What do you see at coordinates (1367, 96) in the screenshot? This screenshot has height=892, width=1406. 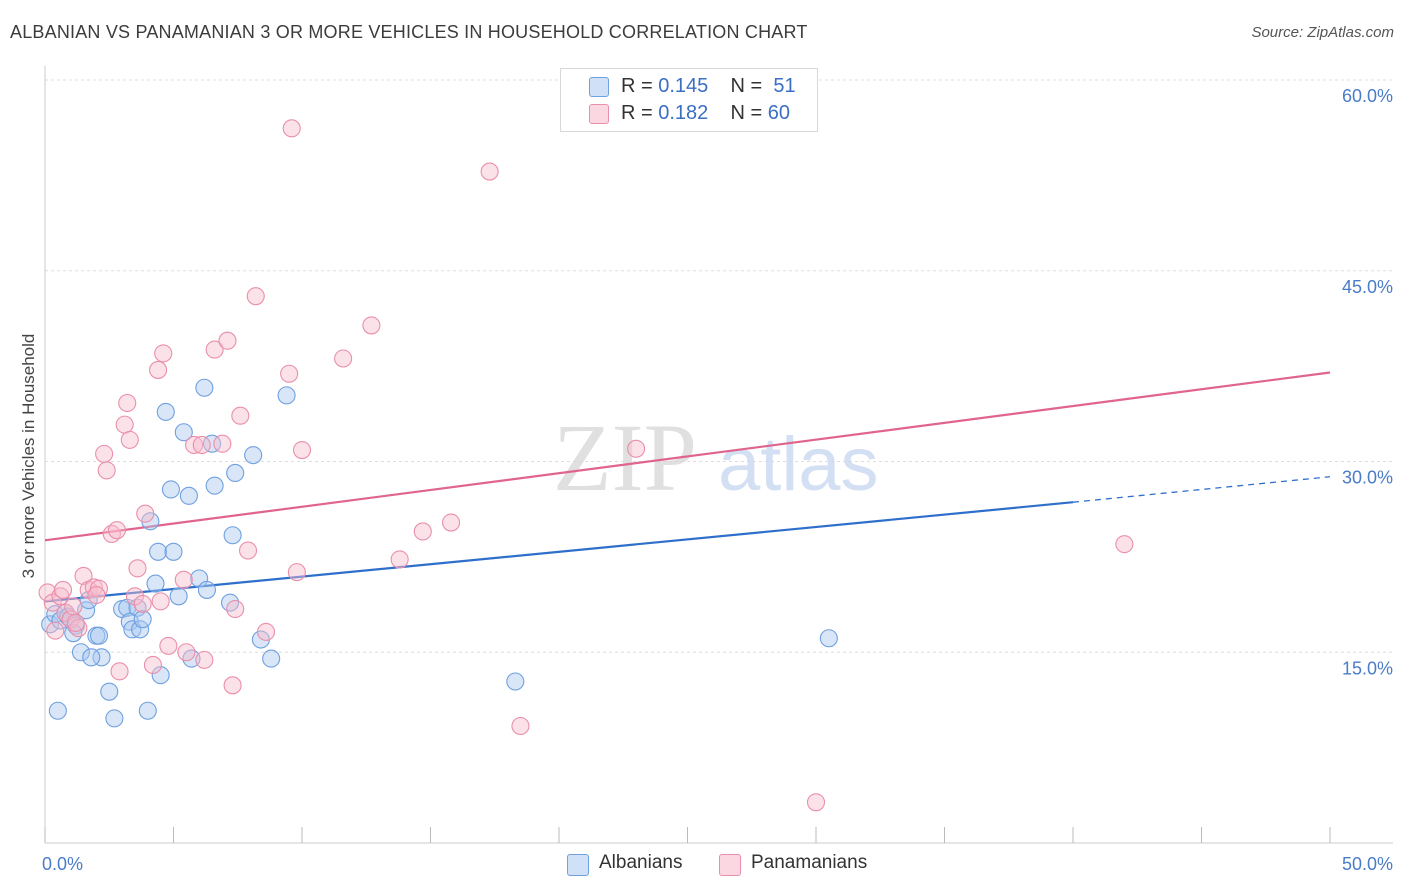 I see `y-tick-label-3: 60.0%` at bounding box center [1367, 96].